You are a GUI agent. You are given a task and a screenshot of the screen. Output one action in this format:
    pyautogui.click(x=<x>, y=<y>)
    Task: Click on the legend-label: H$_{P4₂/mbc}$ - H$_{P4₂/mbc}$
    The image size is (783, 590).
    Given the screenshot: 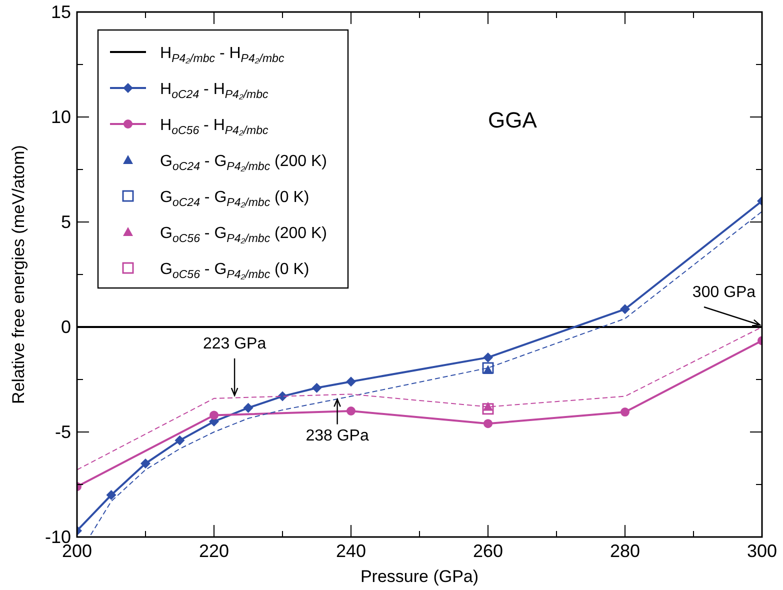 What is the action you would take?
    pyautogui.click(x=222, y=55)
    